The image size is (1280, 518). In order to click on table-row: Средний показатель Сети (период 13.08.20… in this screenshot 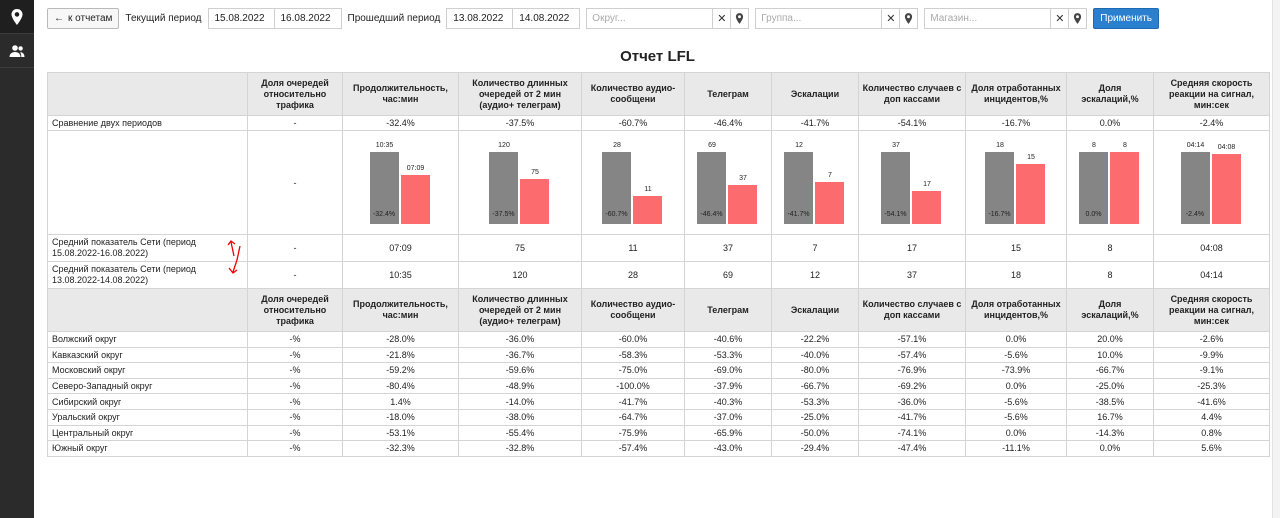, I will do `click(658, 275)`.